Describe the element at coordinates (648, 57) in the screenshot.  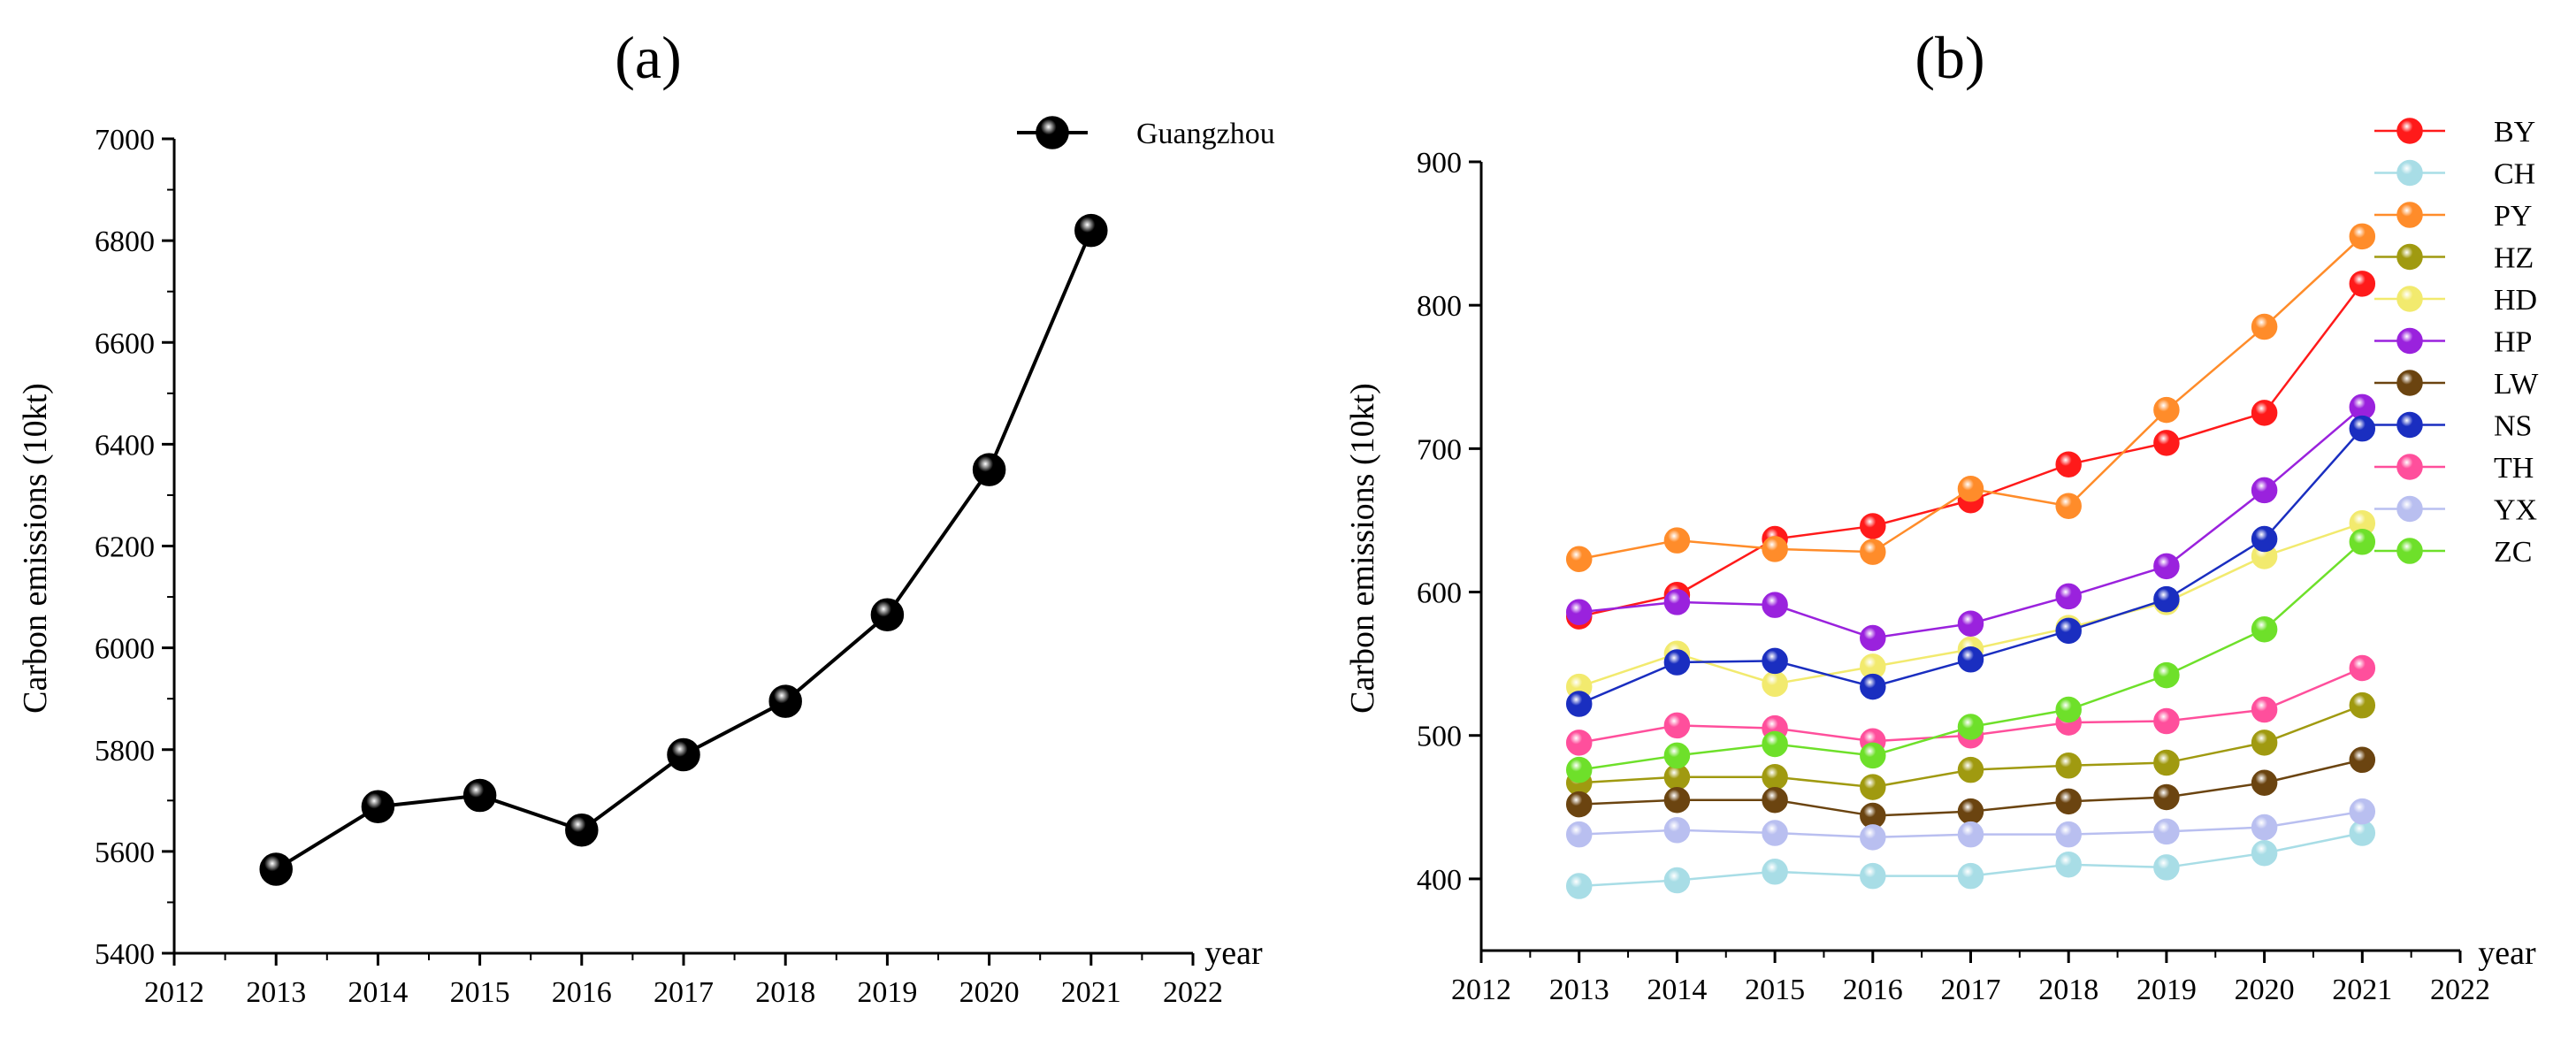
I see `panel-label: (a)` at that location.